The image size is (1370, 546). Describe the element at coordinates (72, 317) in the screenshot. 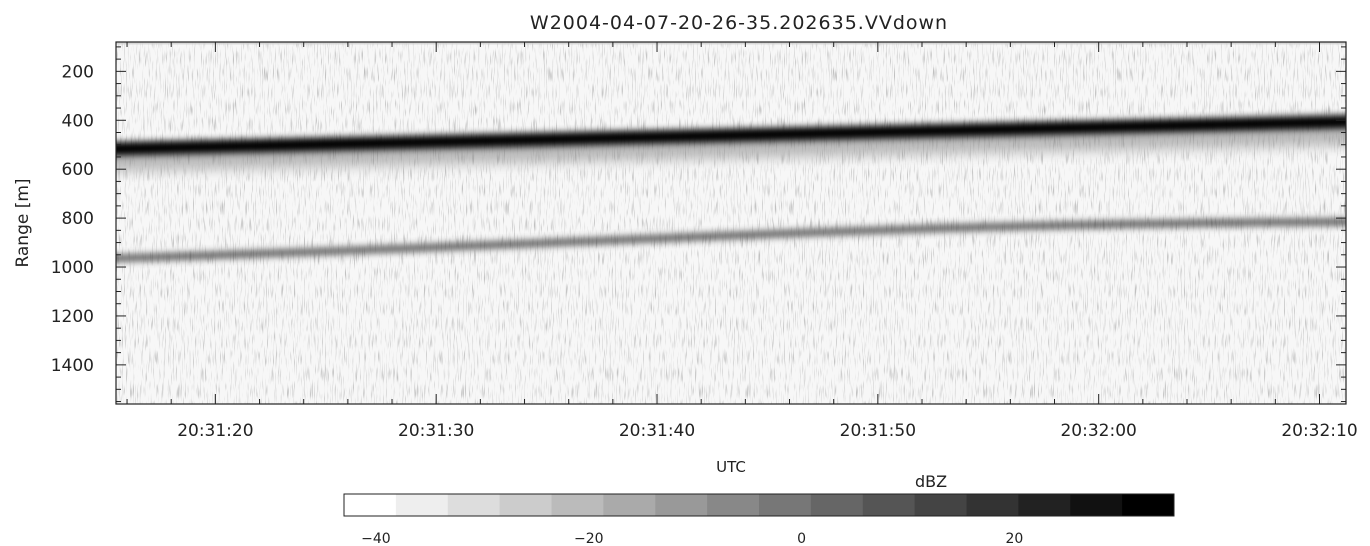

I see `y-tick-label: 1200` at that location.